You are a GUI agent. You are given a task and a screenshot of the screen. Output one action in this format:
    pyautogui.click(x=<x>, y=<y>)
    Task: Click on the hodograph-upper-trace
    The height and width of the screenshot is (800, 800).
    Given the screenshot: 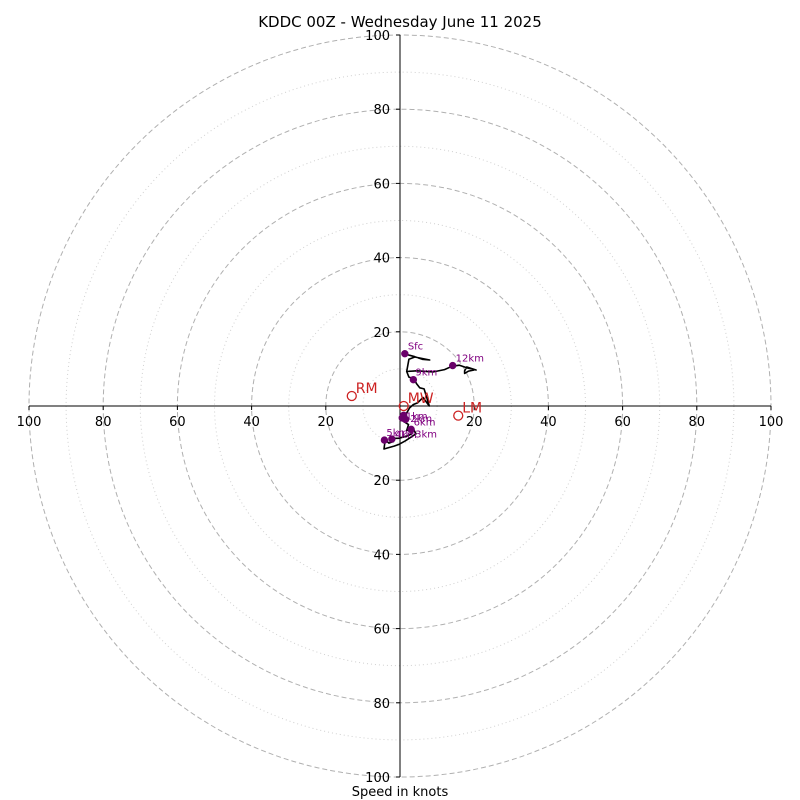 What is the action you would take?
    pyautogui.click(x=441, y=369)
    